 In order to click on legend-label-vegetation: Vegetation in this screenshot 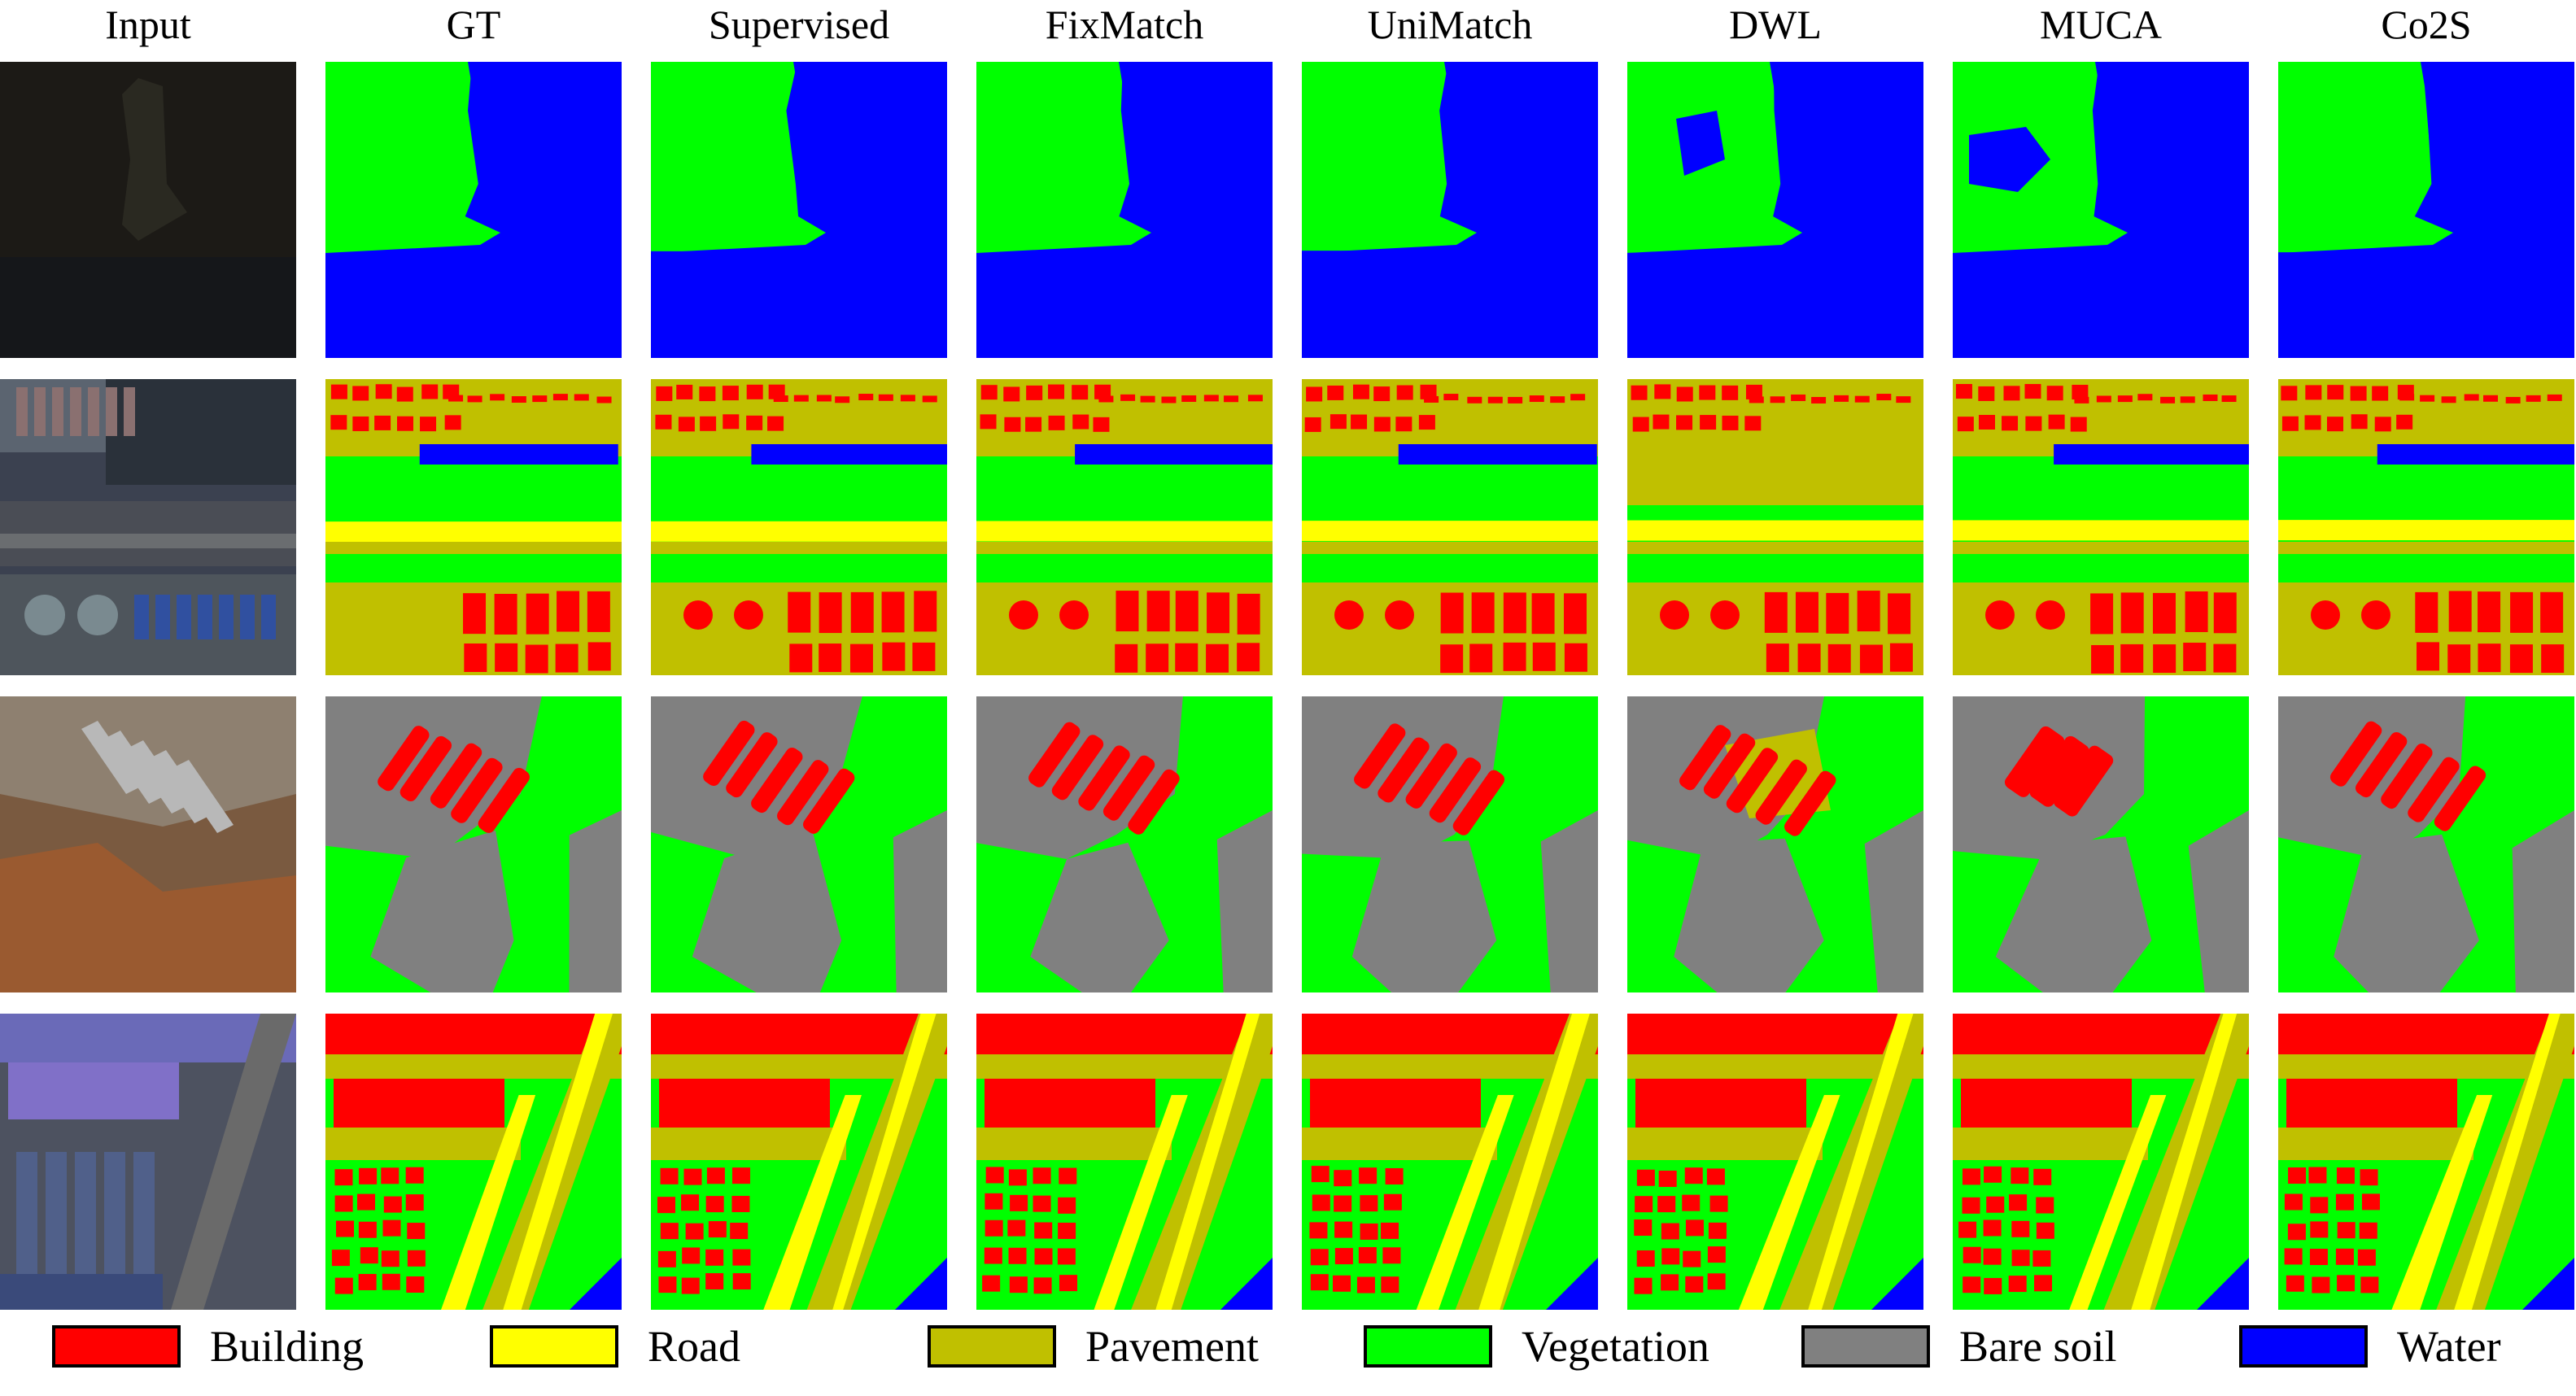, I will do `click(1615, 1346)`.